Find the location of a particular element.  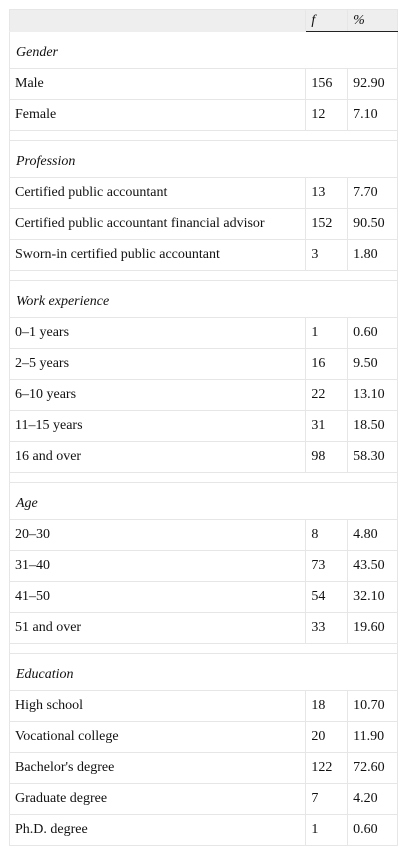

row-percent: 72.60 is located at coordinates (372, 768).